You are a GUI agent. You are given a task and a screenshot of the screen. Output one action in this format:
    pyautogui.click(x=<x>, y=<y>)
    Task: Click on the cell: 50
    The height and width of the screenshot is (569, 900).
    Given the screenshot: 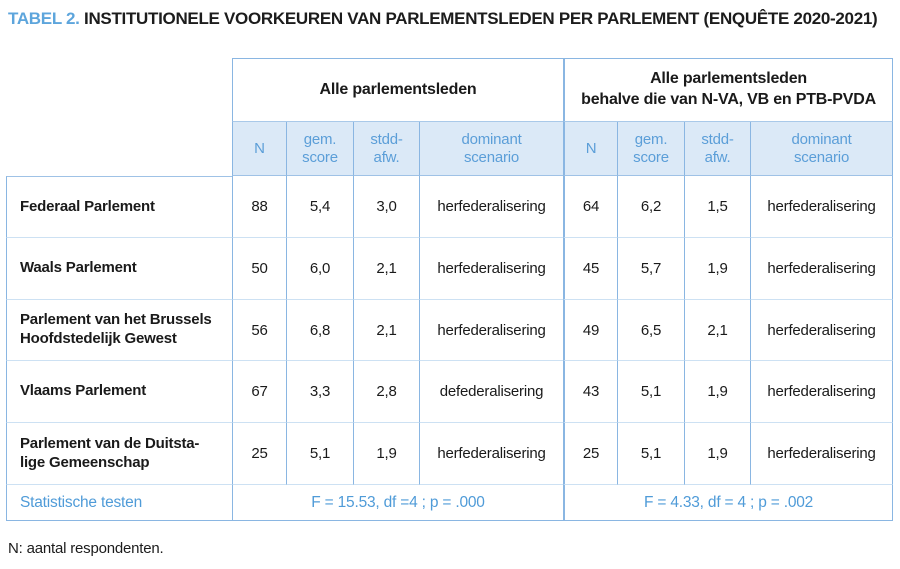 What is the action you would take?
    pyautogui.click(x=259, y=269)
    